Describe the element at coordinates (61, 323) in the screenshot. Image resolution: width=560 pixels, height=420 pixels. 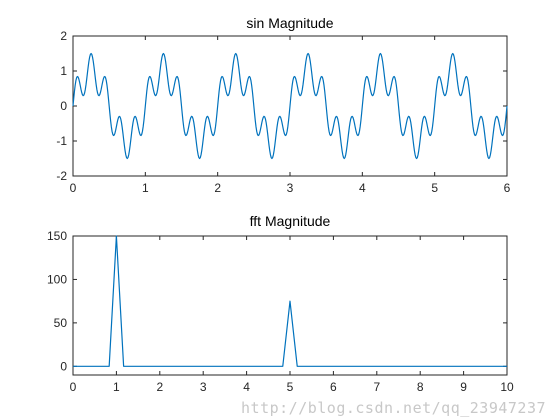
I see `y-tick-label-2: 50` at that location.